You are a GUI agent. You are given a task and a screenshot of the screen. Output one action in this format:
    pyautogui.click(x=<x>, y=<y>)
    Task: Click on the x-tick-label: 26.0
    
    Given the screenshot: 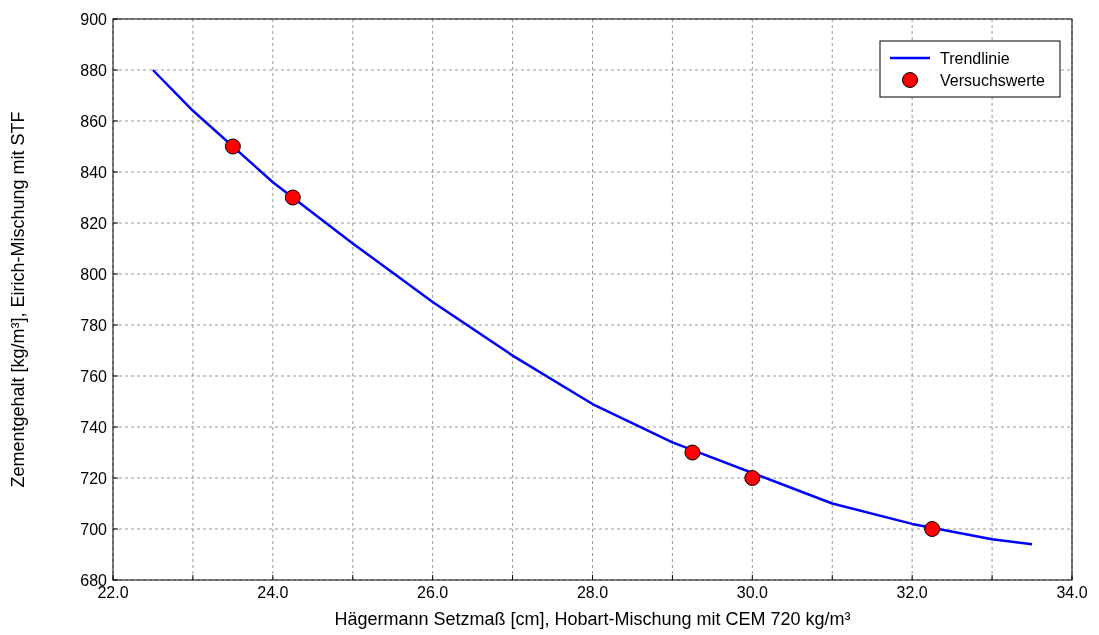 What is the action you would take?
    pyautogui.click(x=433, y=592)
    